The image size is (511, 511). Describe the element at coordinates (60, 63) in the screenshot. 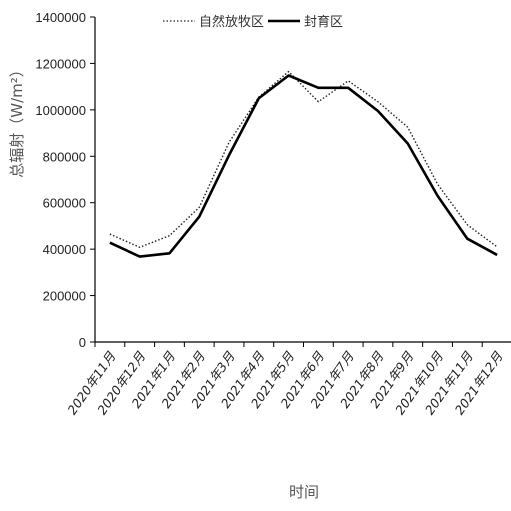

I see `y-tick-label: 1200000` at that location.